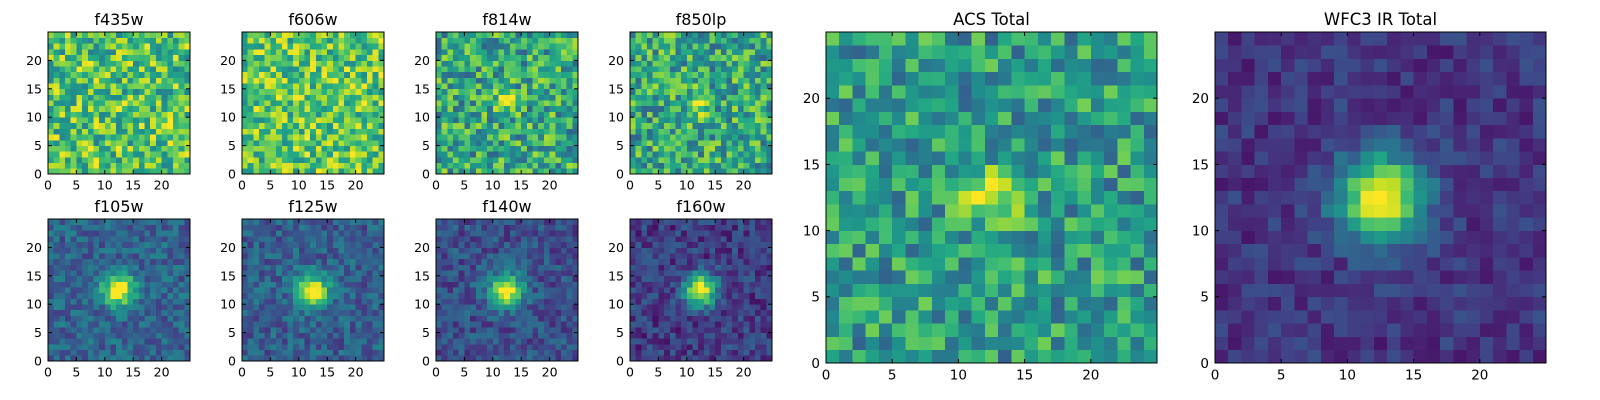 Image resolution: width=1600 pixels, height=400 pixels. I want to click on panel-4-image, so click(119, 290).